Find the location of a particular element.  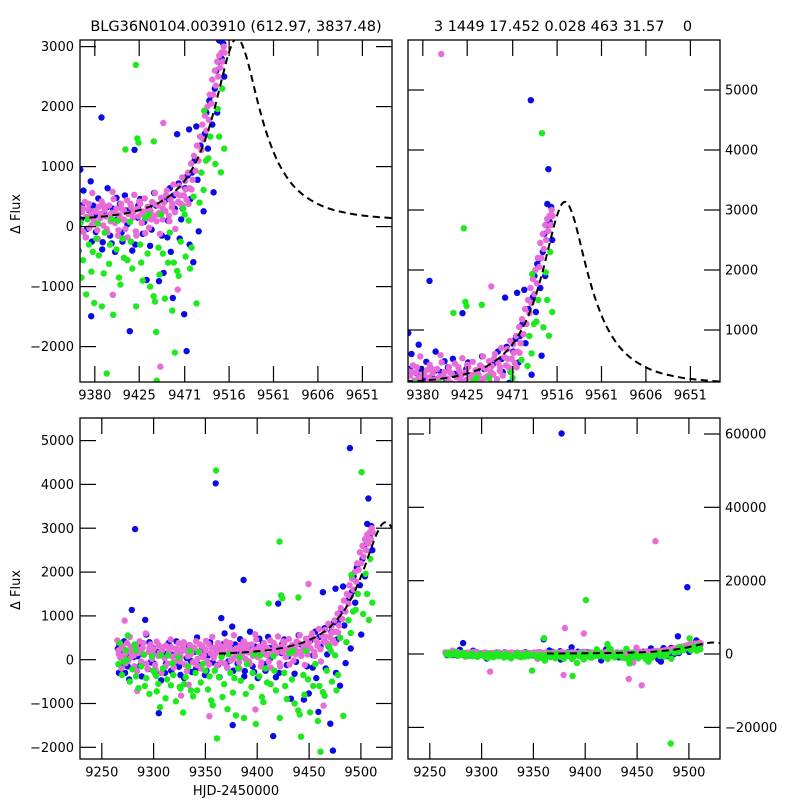

y-tick-label: 40000 is located at coordinates (745, 508).